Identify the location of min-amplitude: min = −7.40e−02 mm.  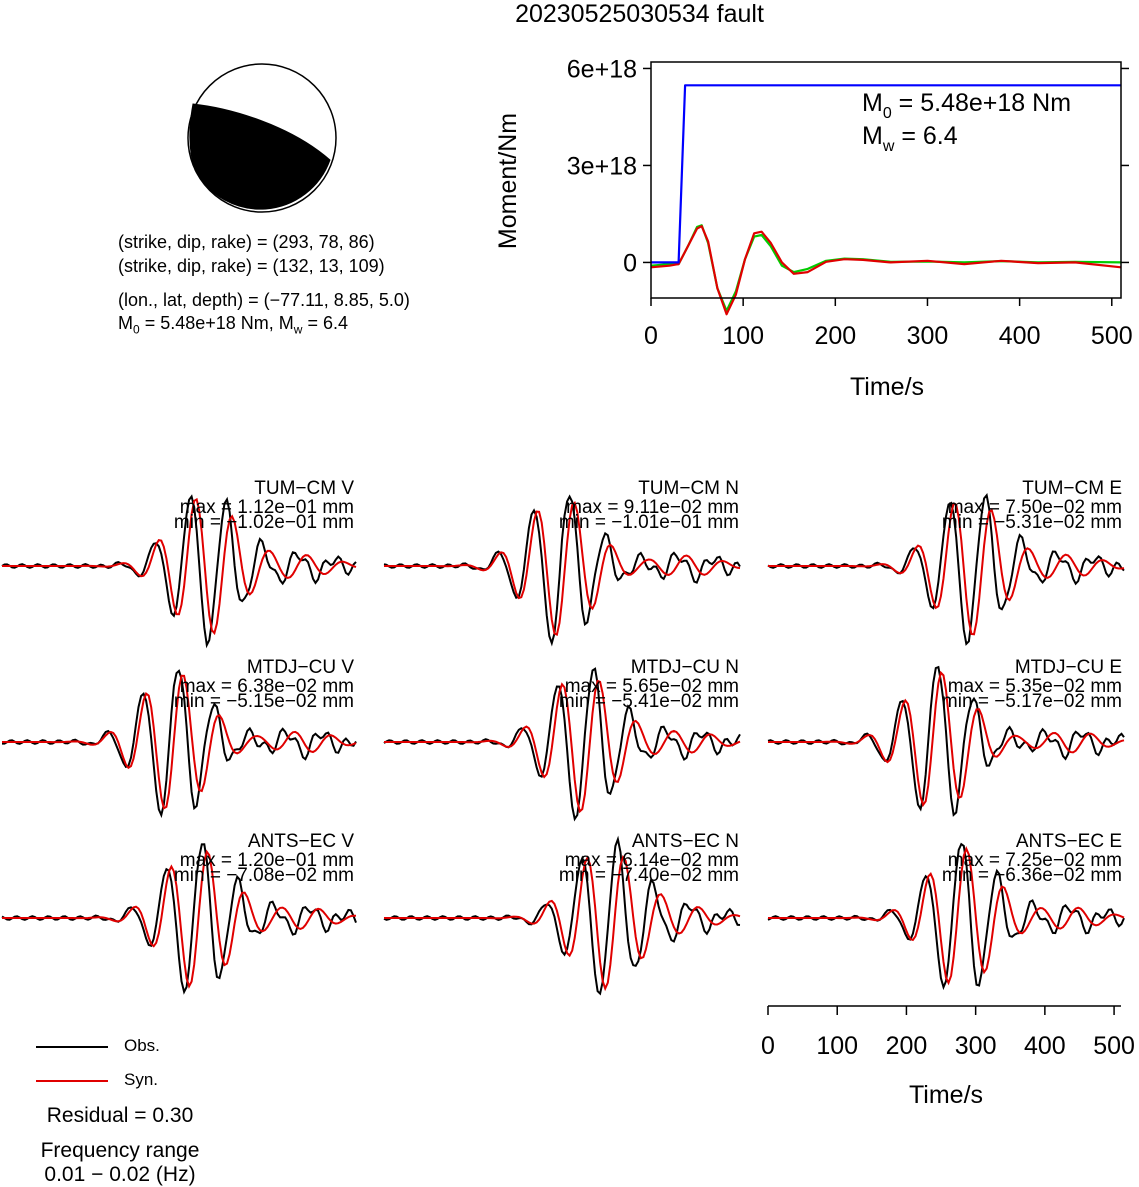
(649, 875).